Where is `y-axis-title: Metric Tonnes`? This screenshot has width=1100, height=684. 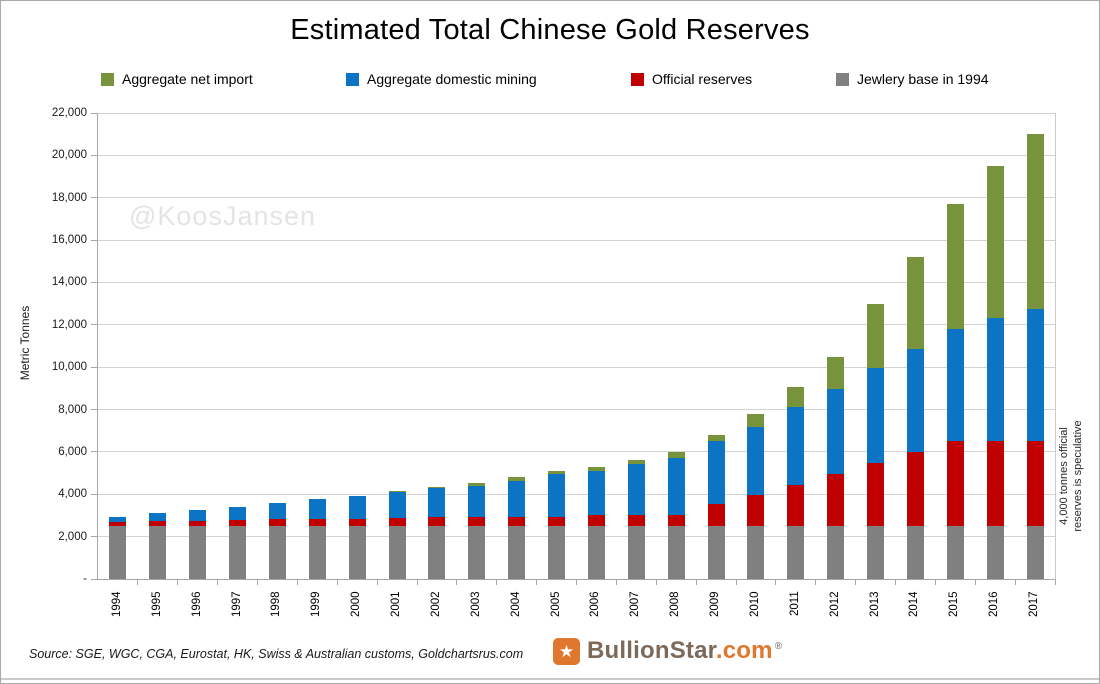 y-axis-title: Metric Tonnes is located at coordinates (25, 343).